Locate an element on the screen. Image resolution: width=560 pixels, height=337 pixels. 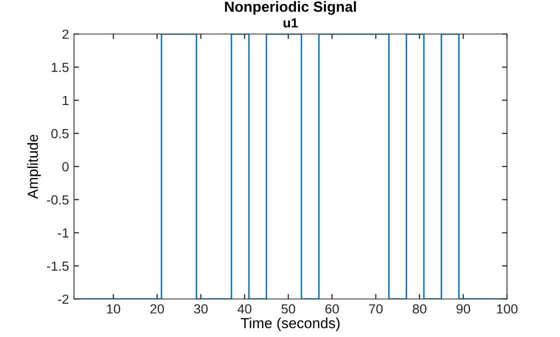
y-tick-label: 0.5 is located at coordinates (60, 133).